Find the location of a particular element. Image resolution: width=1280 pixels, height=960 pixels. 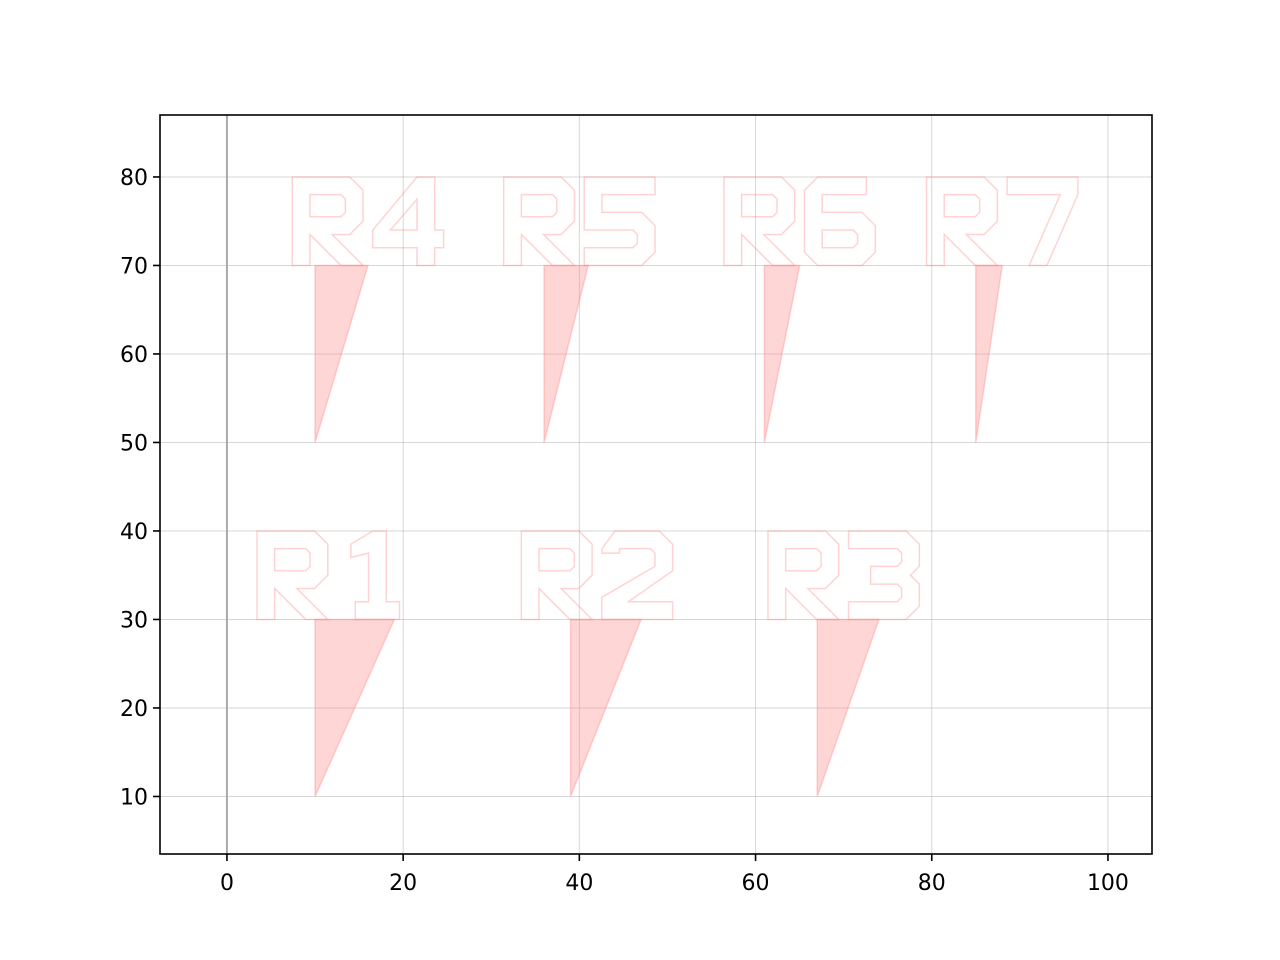

marker-r3 is located at coordinates (844, 663).